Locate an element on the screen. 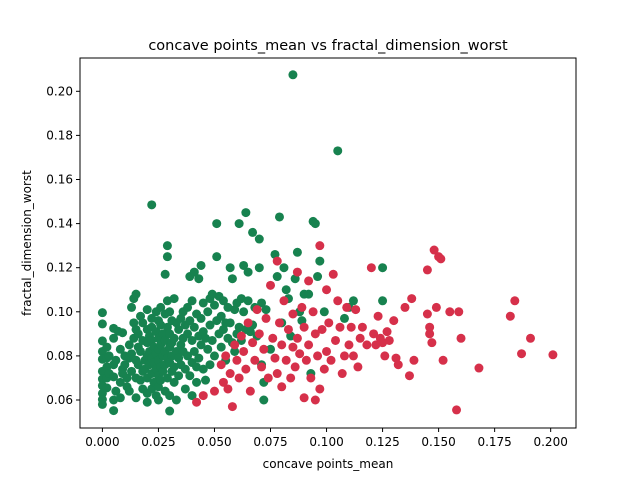 Image resolution: width=640 pixels, height=480 pixels. x-tick-label: 0.100 is located at coordinates (326, 442).